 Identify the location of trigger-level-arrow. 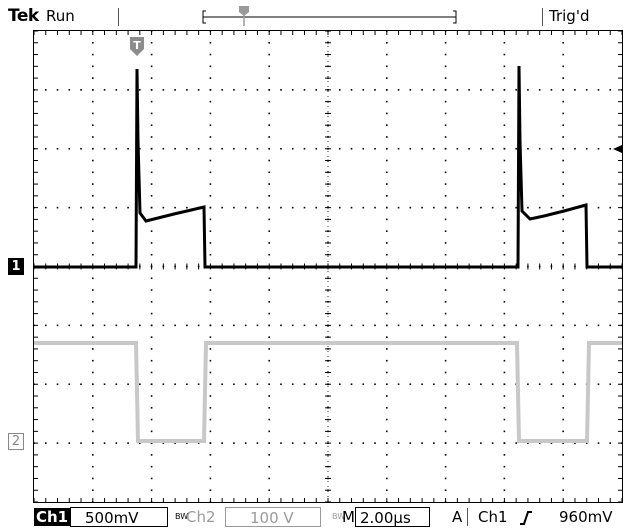
(617, 149).